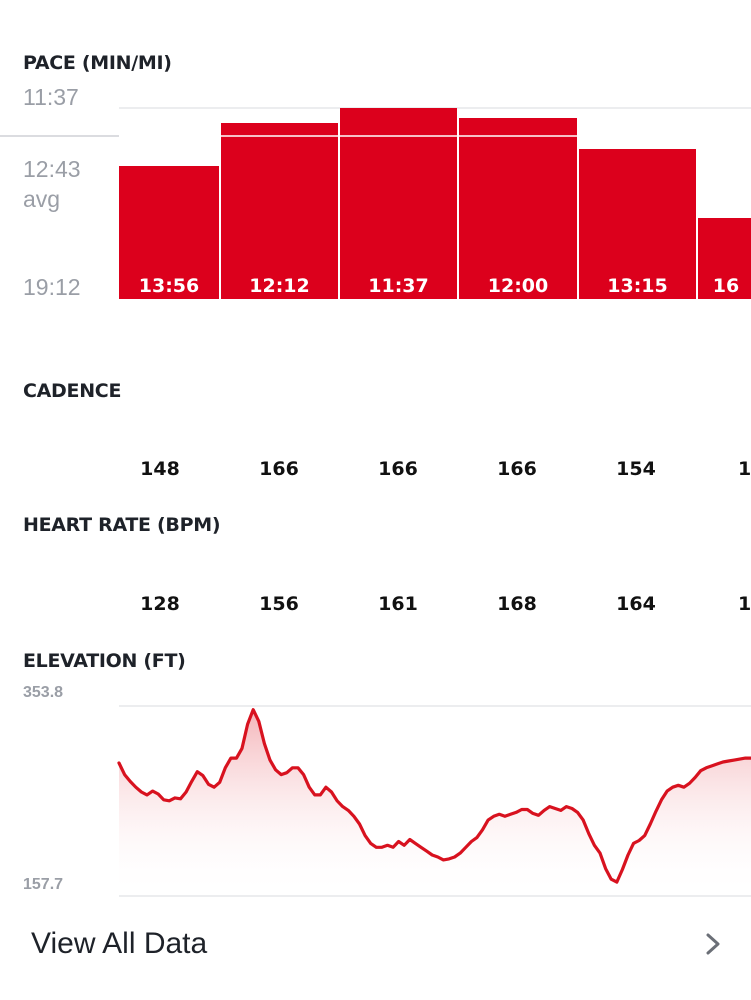 This screenshot has width=751, height=1000. Describe the element at coordinates (279, 286) in the screenshot. I see `pace-bar-label: 12:12` at that location.